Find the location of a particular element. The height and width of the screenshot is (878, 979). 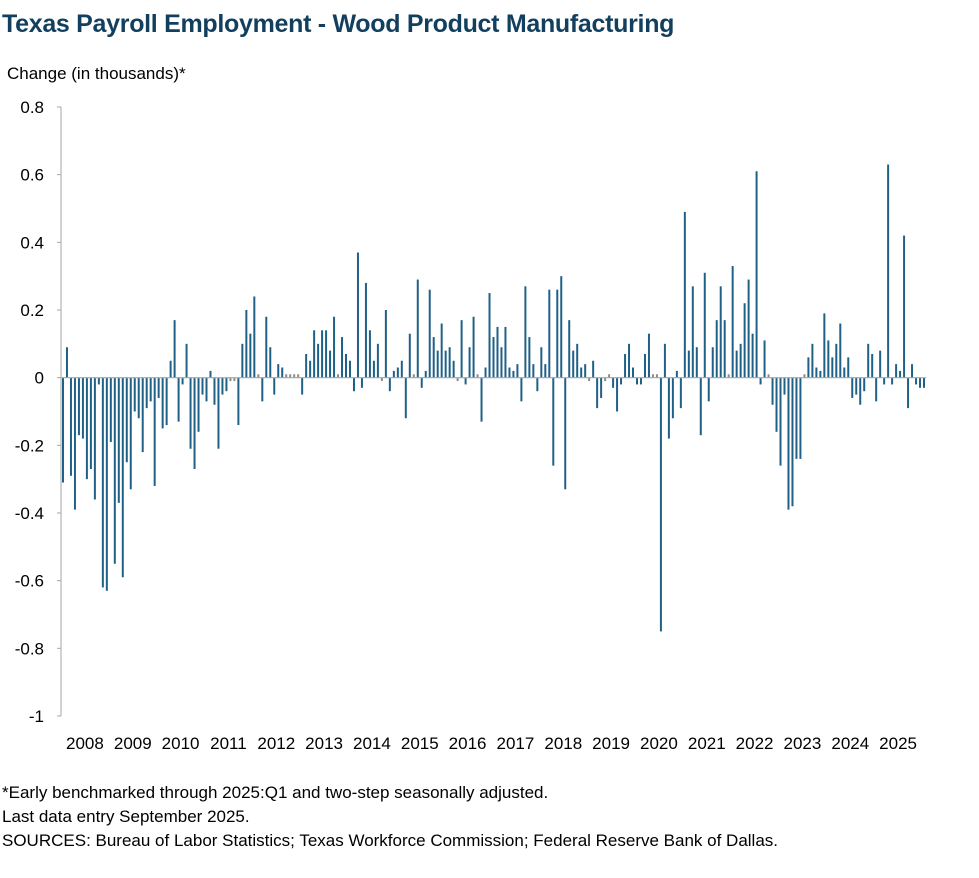

y-tick-label: -1 is located at coordinates (36, 716).